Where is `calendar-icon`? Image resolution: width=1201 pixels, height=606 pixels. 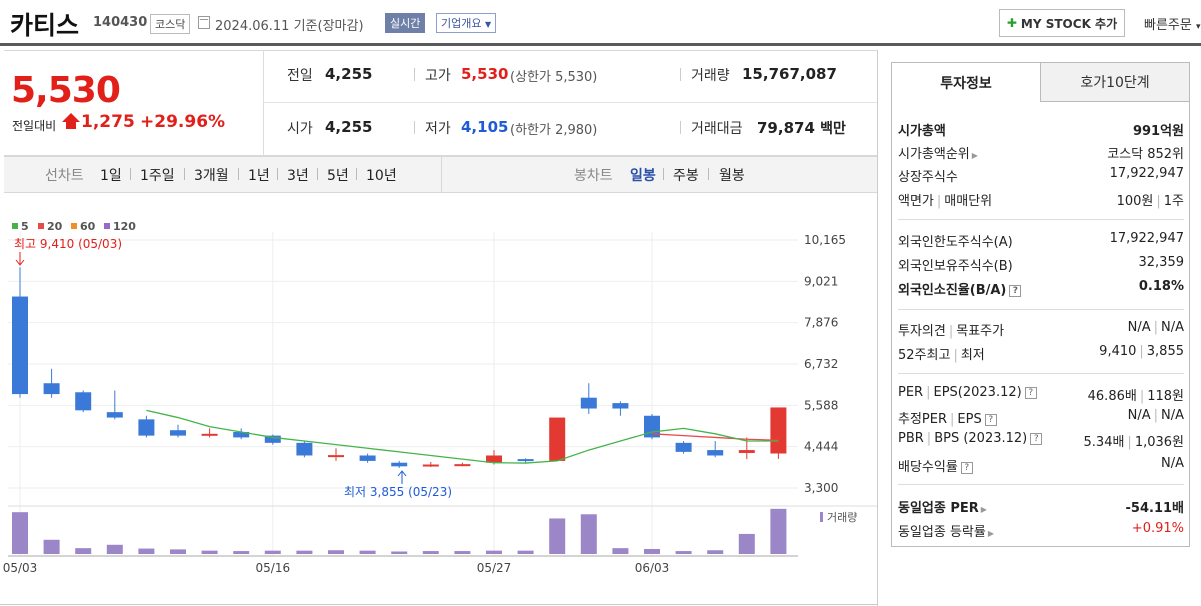 calendar-icon is located at coordinates (204, 22).